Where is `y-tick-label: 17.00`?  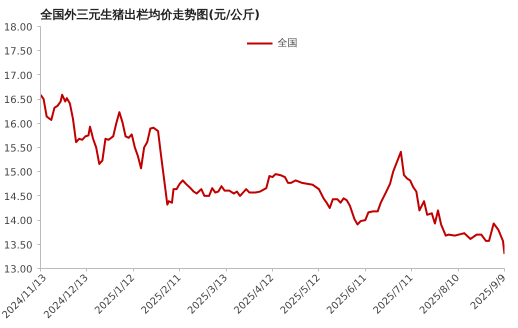
y-tick-label: 17.00 is located at coordinates (18, 76).